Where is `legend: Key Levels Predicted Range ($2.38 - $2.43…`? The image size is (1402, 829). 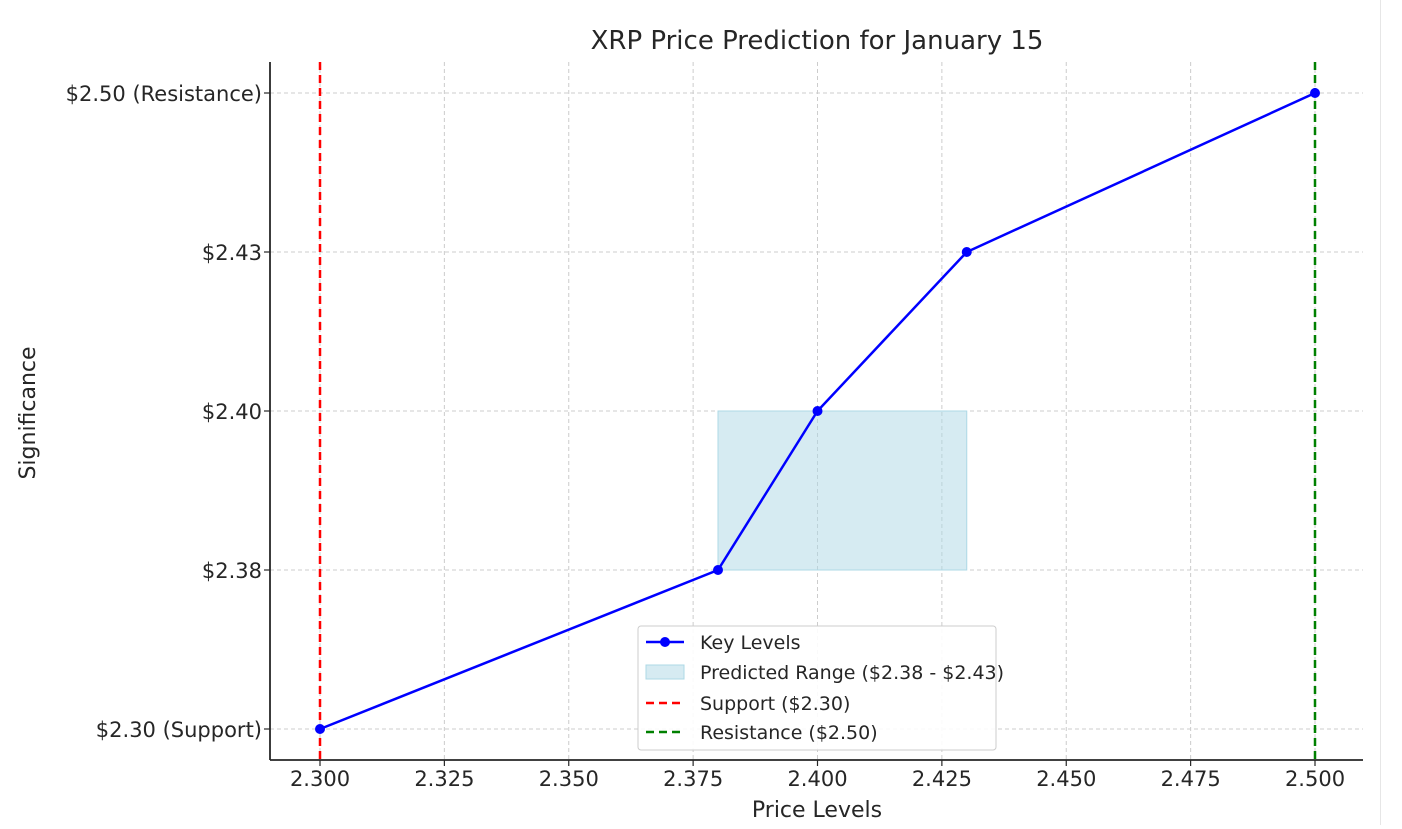 legend: Key Levels Predicted Range ($2.38 - $2.43… is located at coordinates (820, 688).